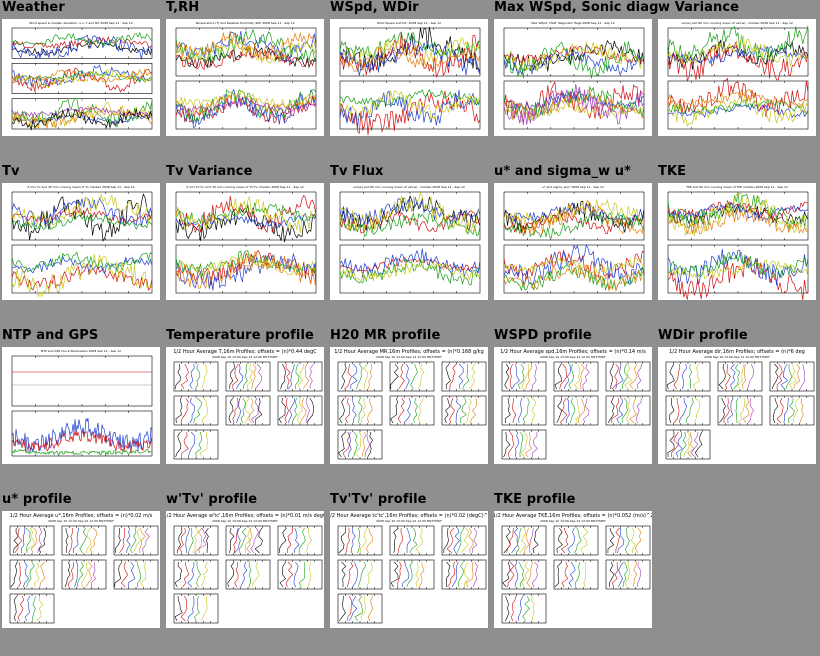  Describe the element at coordinates (11, 171) in the screenshot. I see `plot-title: Tv` at that location.